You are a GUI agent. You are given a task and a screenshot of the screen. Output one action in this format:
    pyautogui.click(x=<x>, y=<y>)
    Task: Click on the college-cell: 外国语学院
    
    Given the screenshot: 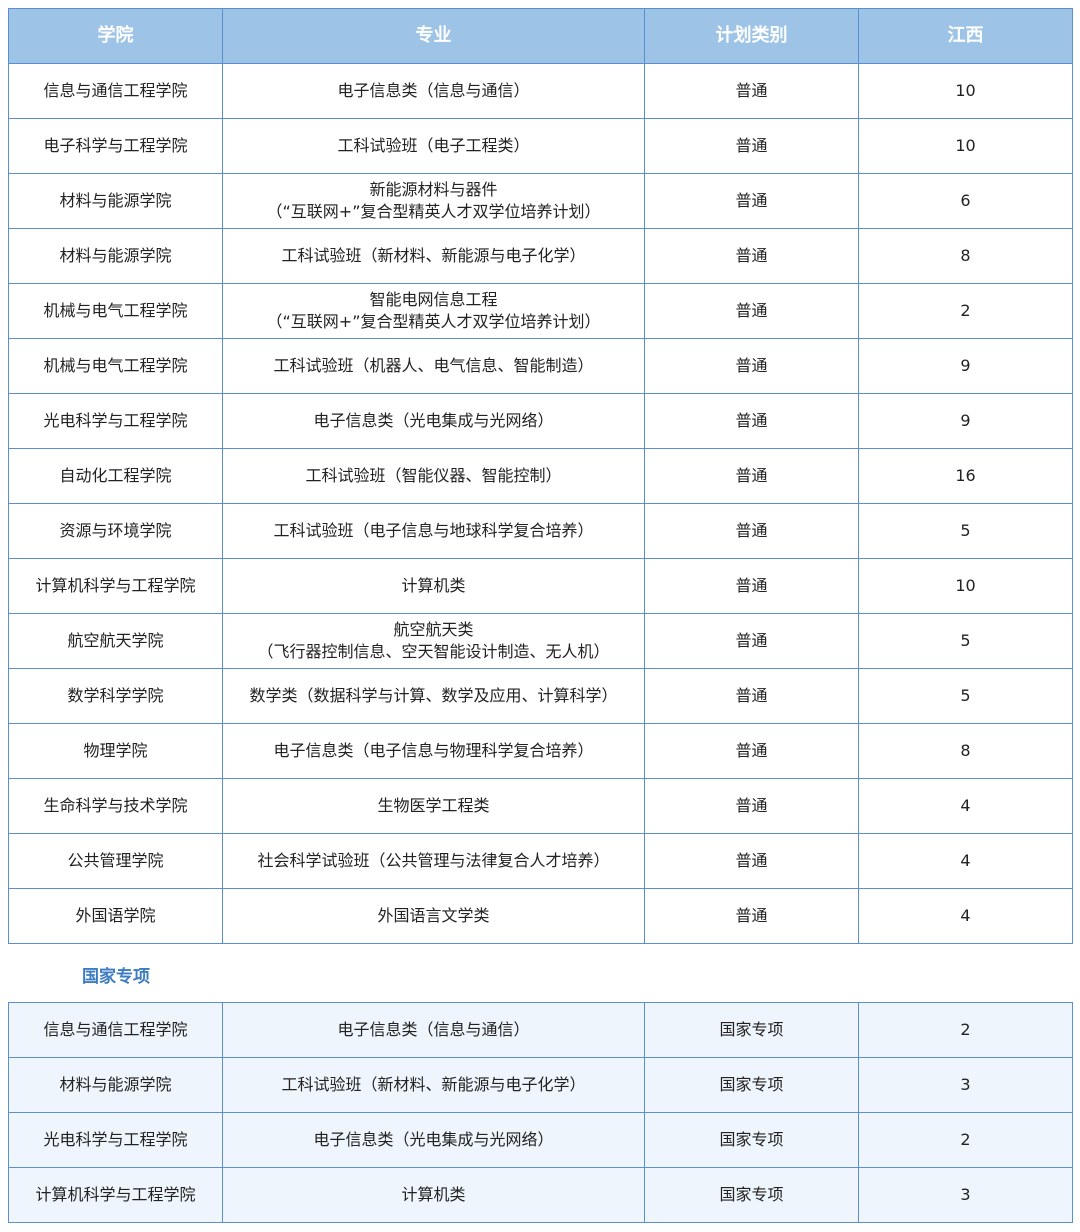 What is the action you would take?
    pyautogui.click(x=115, y=916)
    